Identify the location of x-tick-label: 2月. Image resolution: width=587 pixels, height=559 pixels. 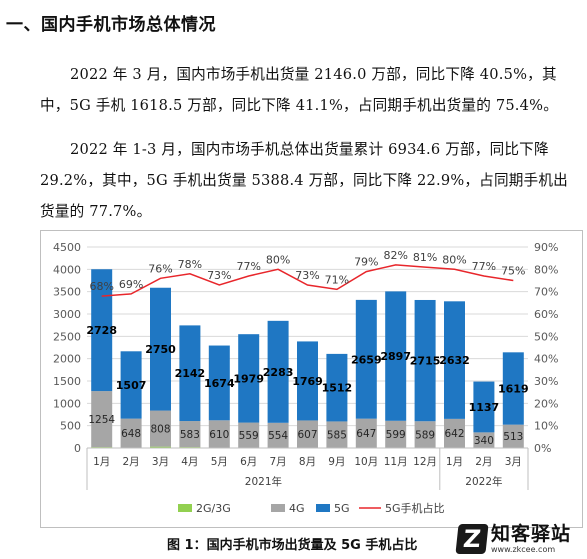
(483, 462).